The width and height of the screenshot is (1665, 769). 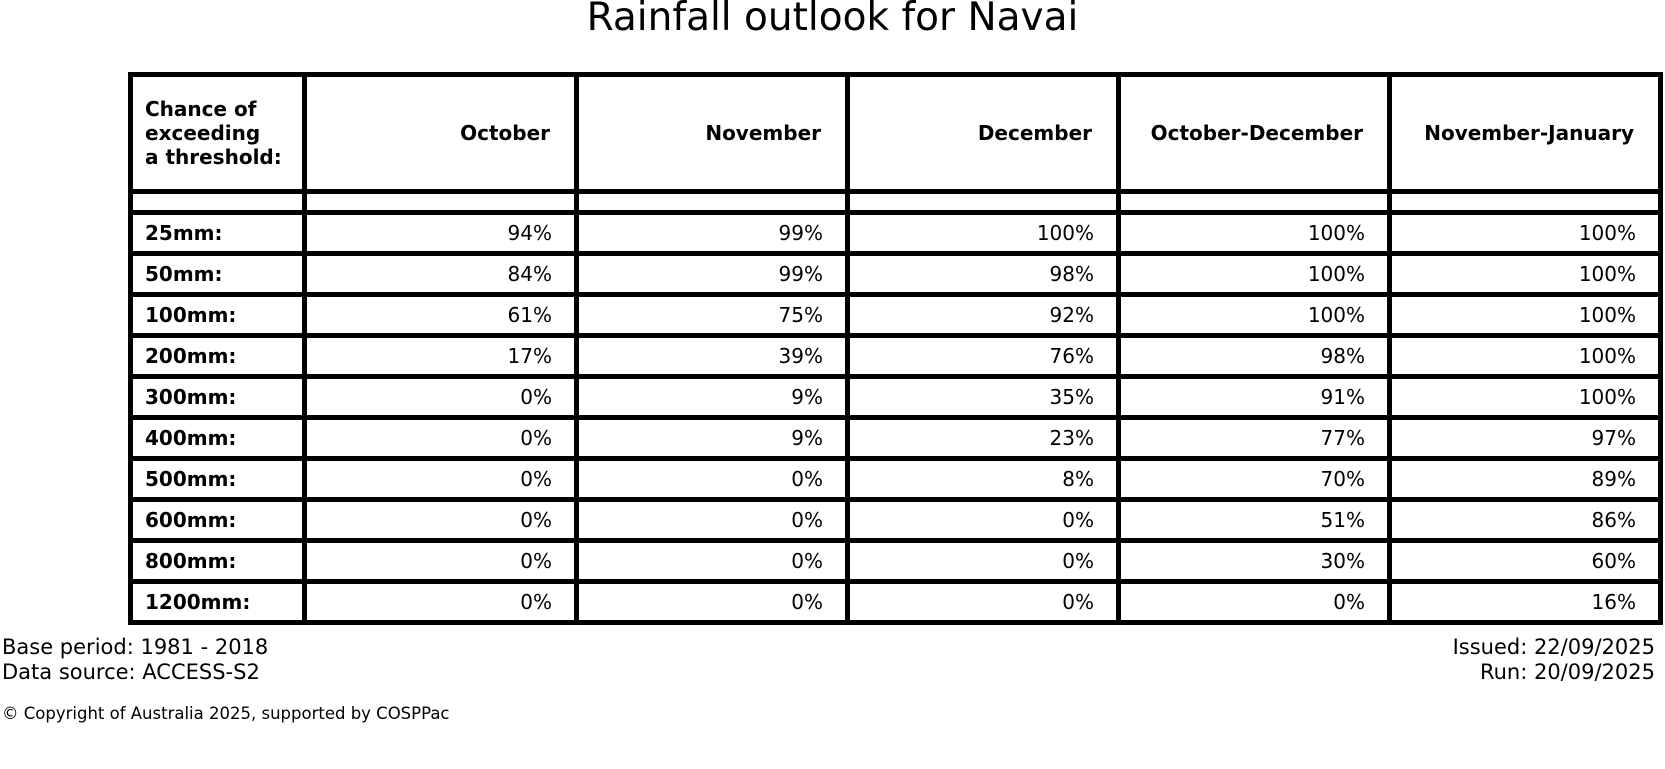 I want to click on column-header-october: October, so click(x=440, y=133).